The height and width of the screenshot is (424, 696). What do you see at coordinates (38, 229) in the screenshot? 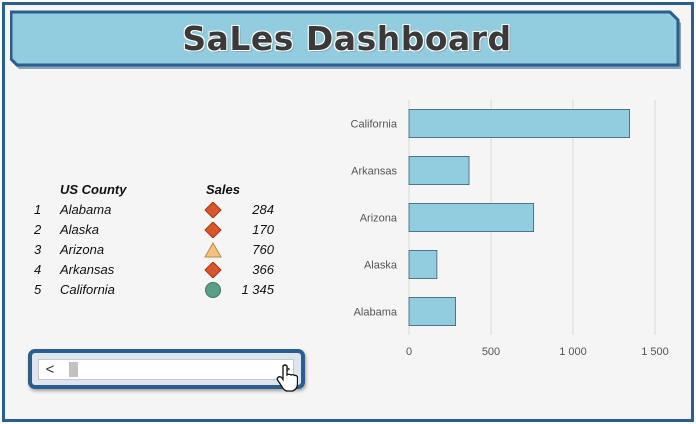
I see `row-index: 2` at bounding box center [38, 229].